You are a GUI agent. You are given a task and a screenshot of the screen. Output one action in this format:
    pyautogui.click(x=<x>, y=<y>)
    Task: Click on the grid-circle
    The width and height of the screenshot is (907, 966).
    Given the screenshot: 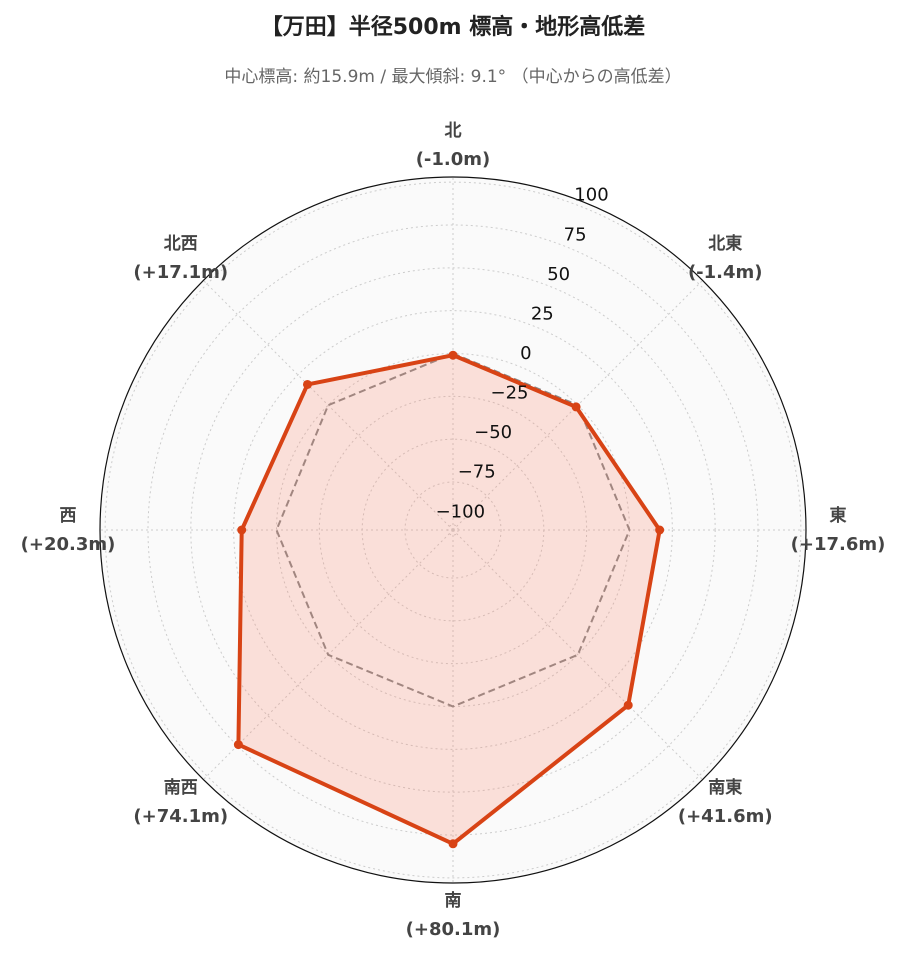 What is the action you would take?
    pyautogui.click(x=453, y=530)
    